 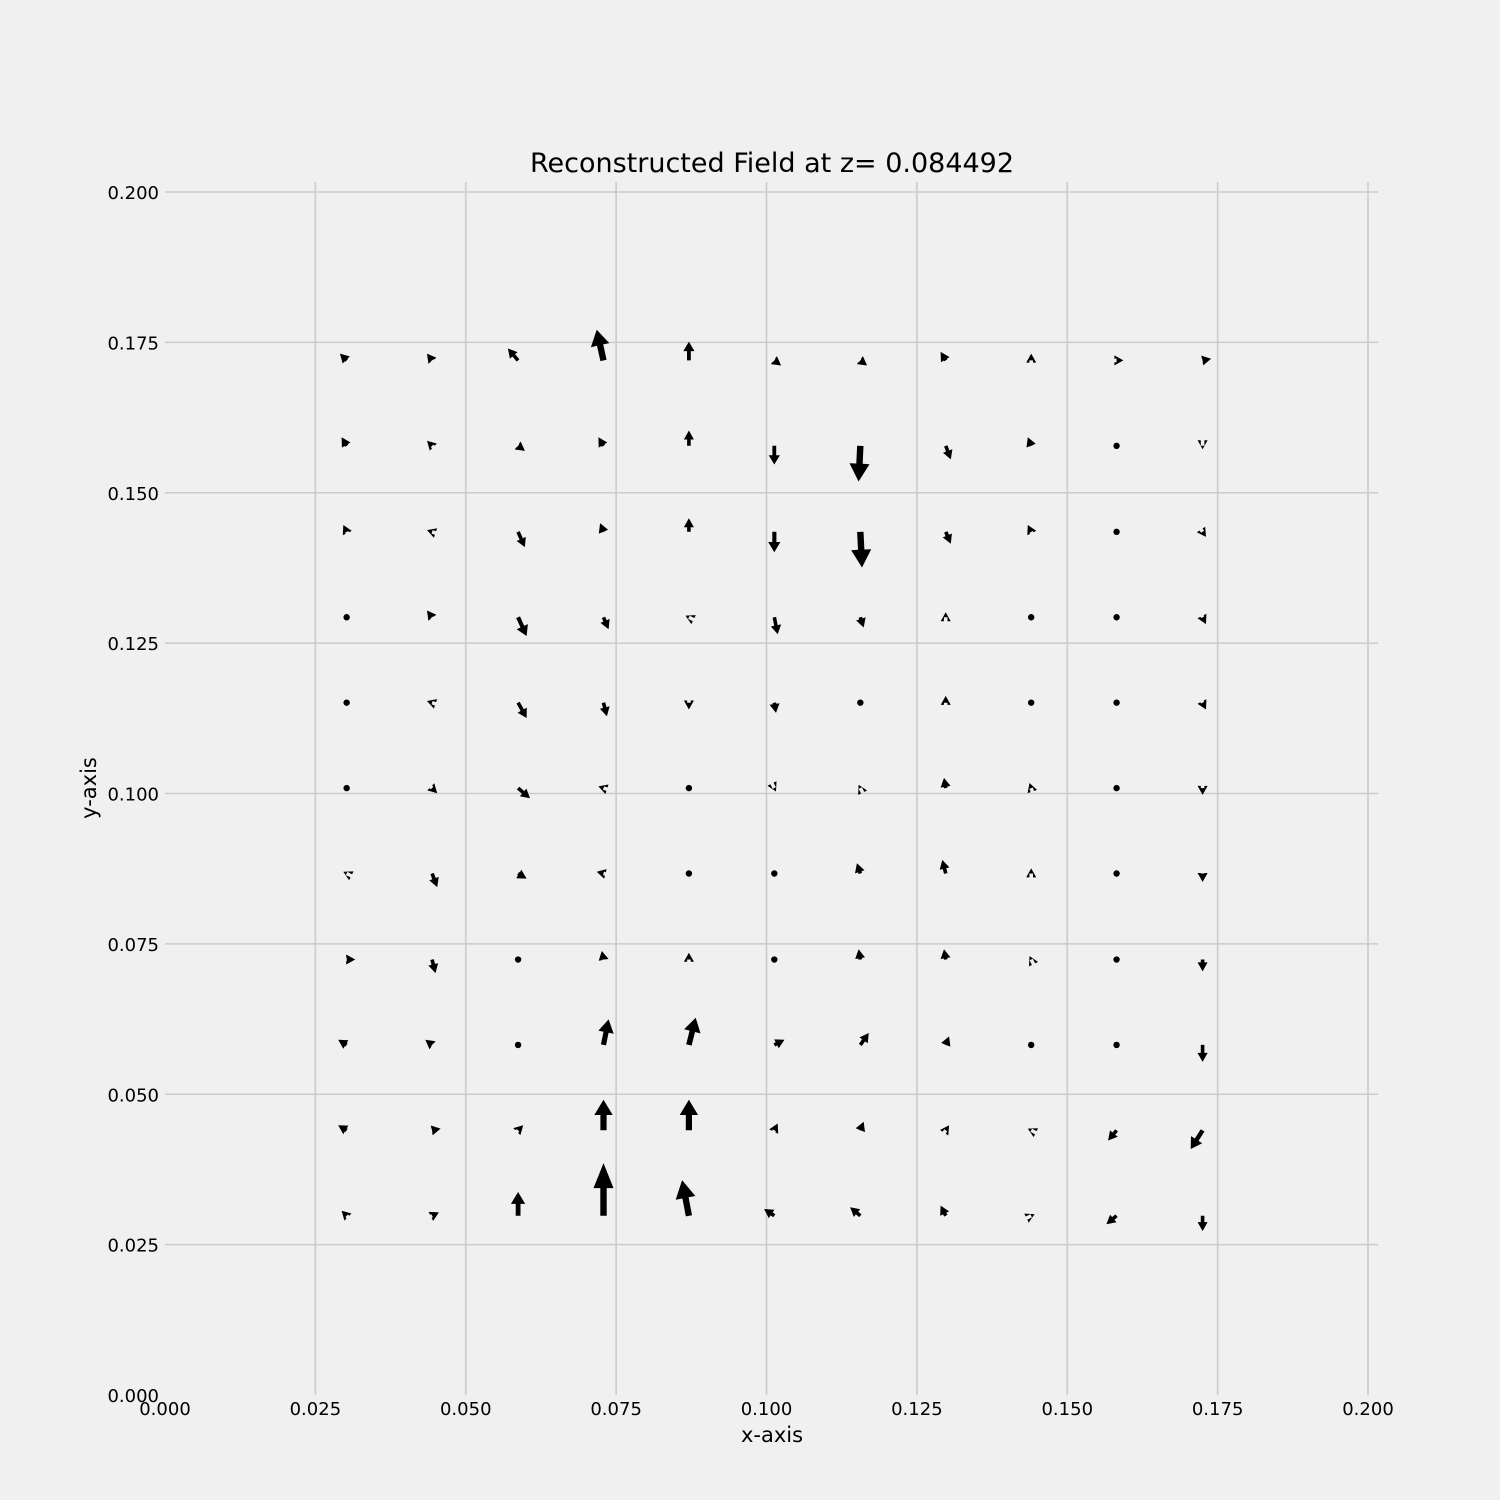 What do you see at coordinates (1067, 1409) in the screenshot?
I see `x-tick-label: 0.150` at bounding box center [1067, 1409].